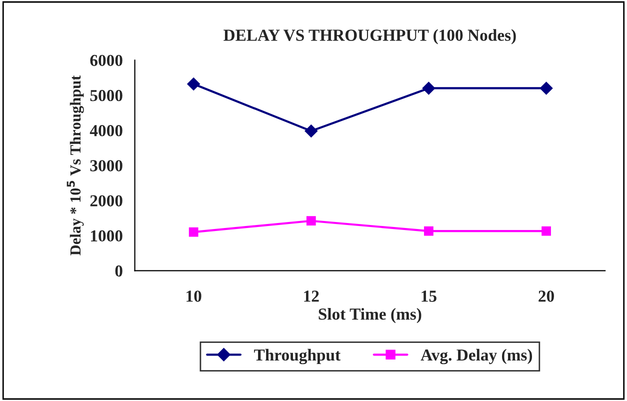 The width and height of the screenshot is (627, 401). Describe the element at coordinates (311, 296) in the screenshot. I see `x-tick-label: 12` at that location.